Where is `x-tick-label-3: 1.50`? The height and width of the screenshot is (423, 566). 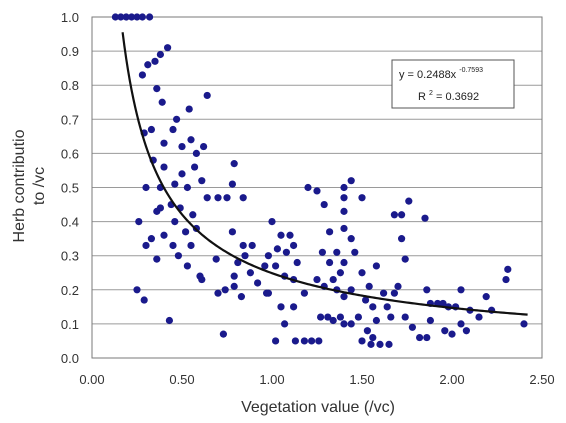 x-tick-label-3: 1.50 is located at coordinates (361, 379).